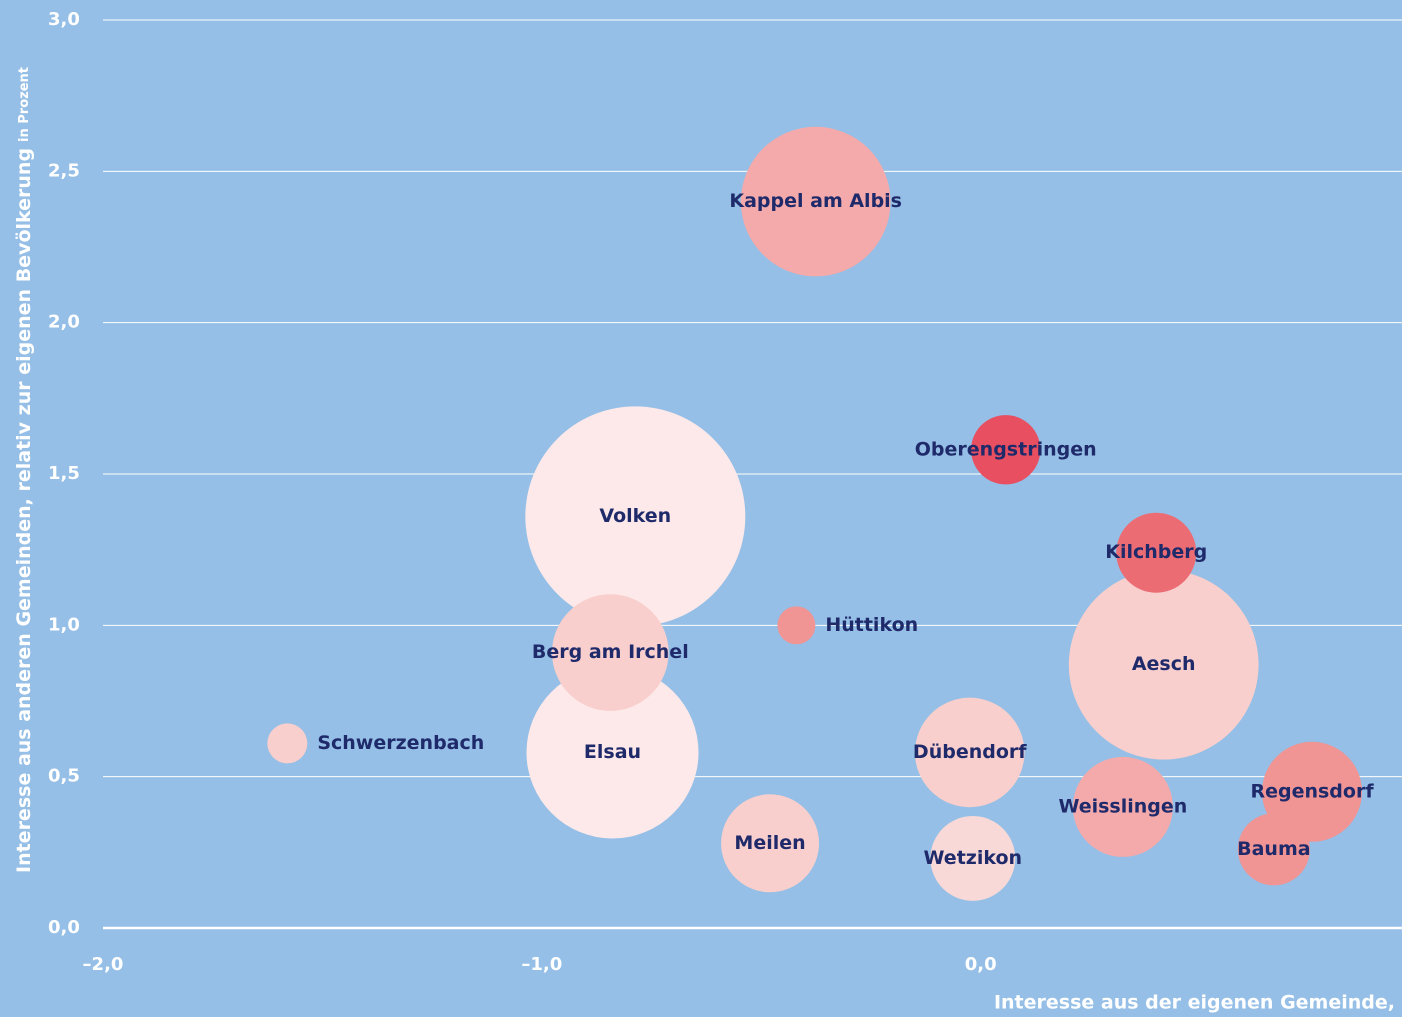  What do you see at coordinates (64, 927) in the screenshot?
I see `y-tick-label: 0,0` at bounding box center [64, 927].